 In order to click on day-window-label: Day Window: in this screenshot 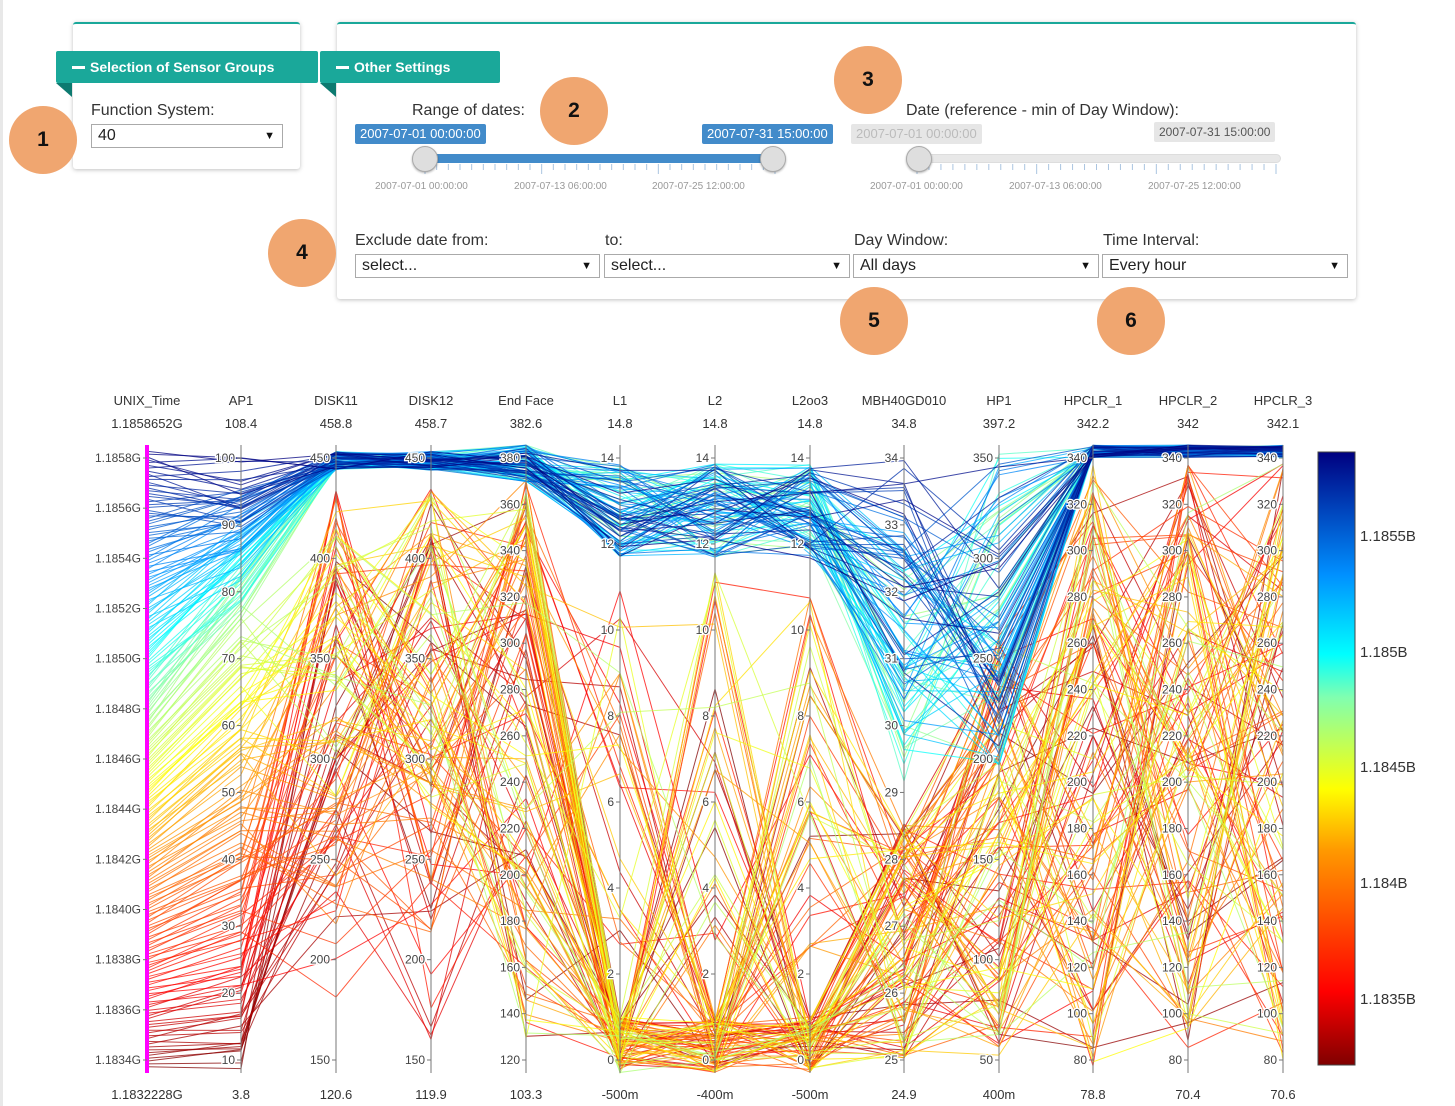, I will do `click(901, 240)`.